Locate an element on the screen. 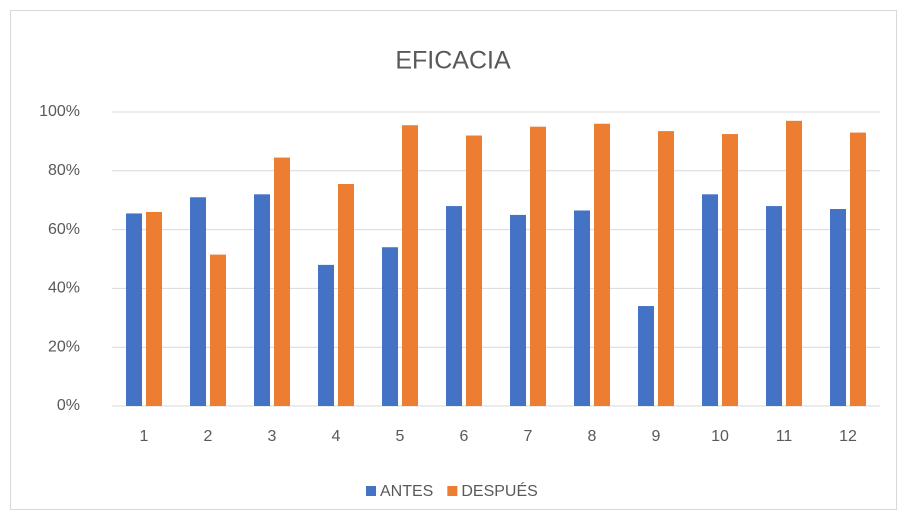 Image resolution: width=907 pixels, height=520 pixels. x-tick-label: 12 is located at coordinates (848, 436).